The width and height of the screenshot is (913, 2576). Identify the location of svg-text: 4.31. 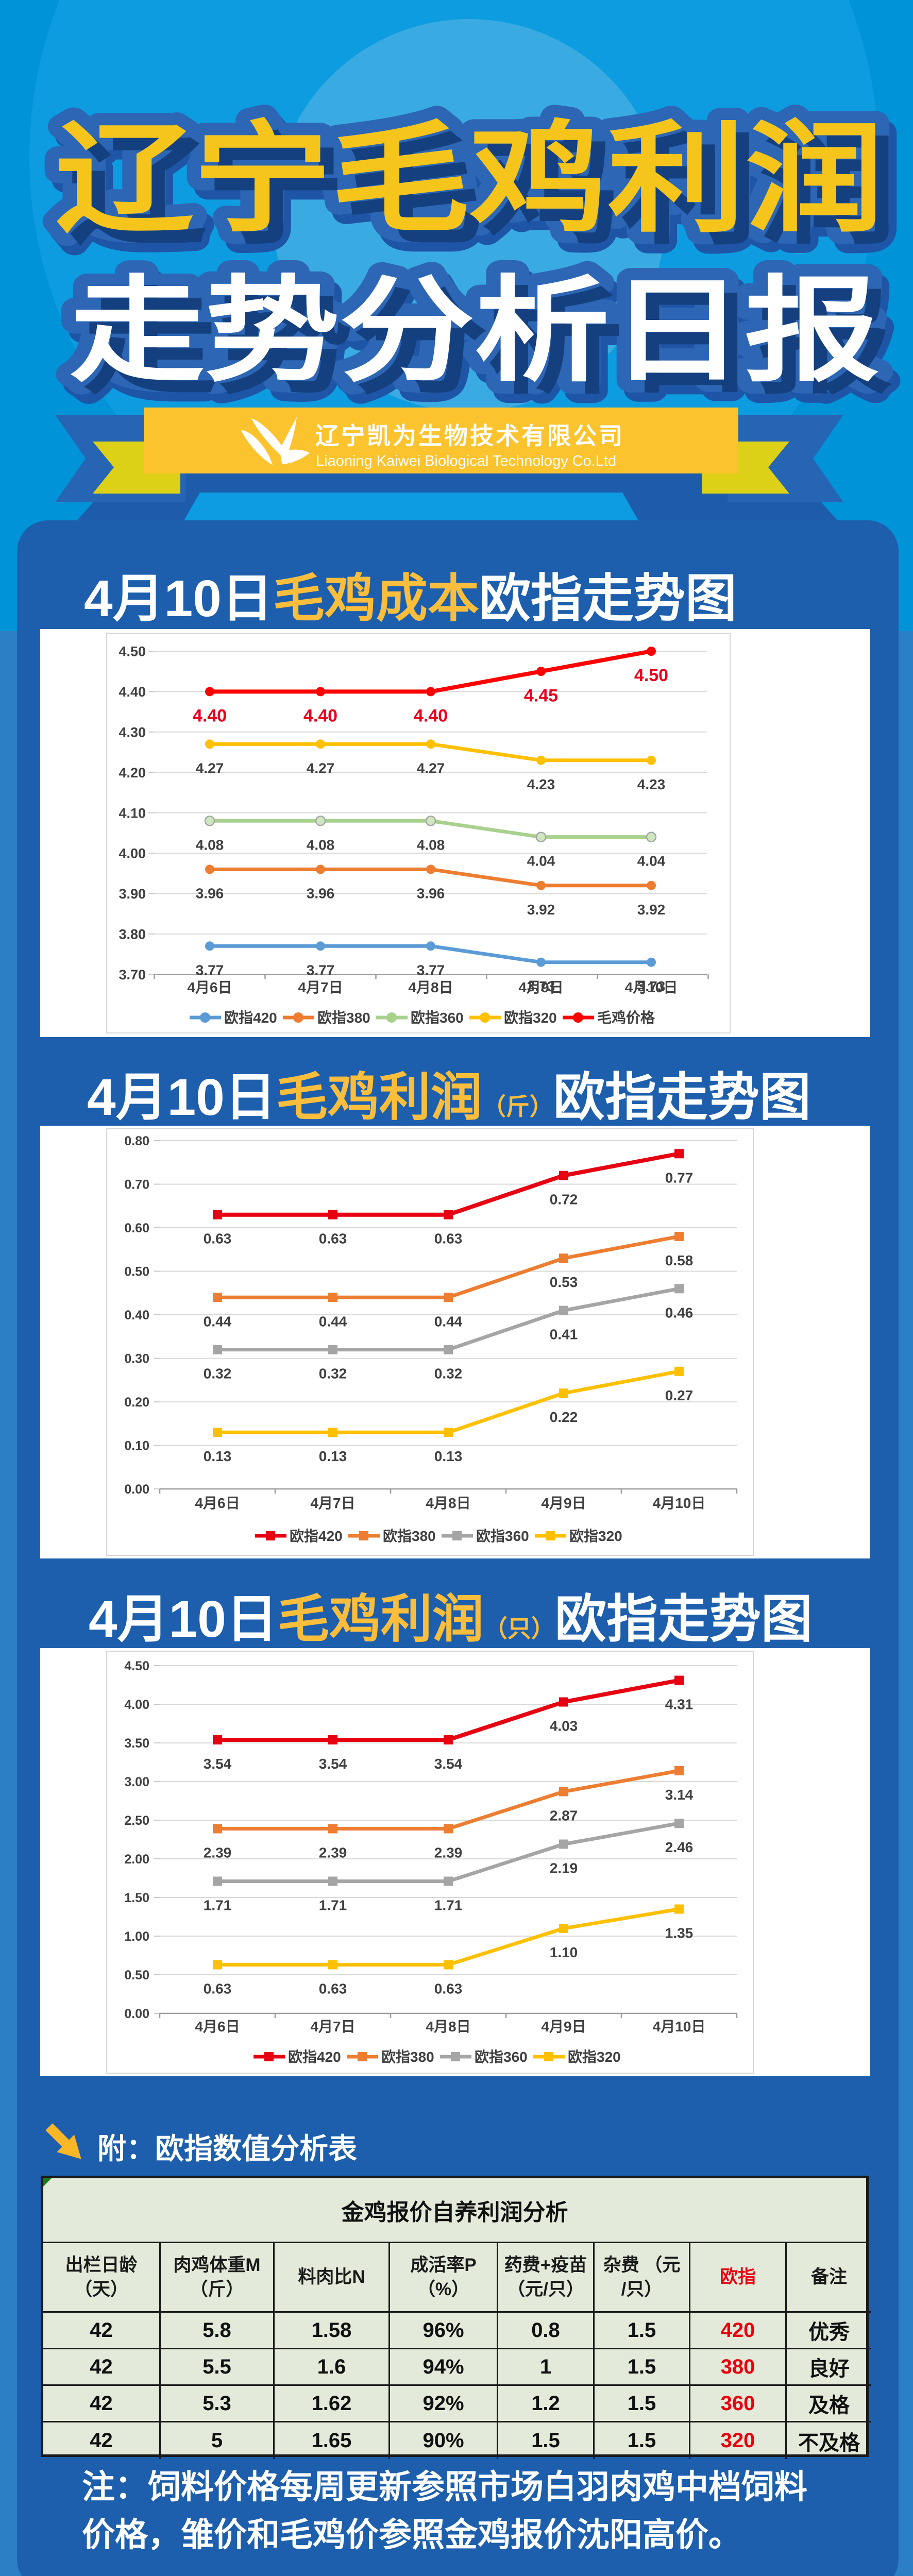
(680, 1705).